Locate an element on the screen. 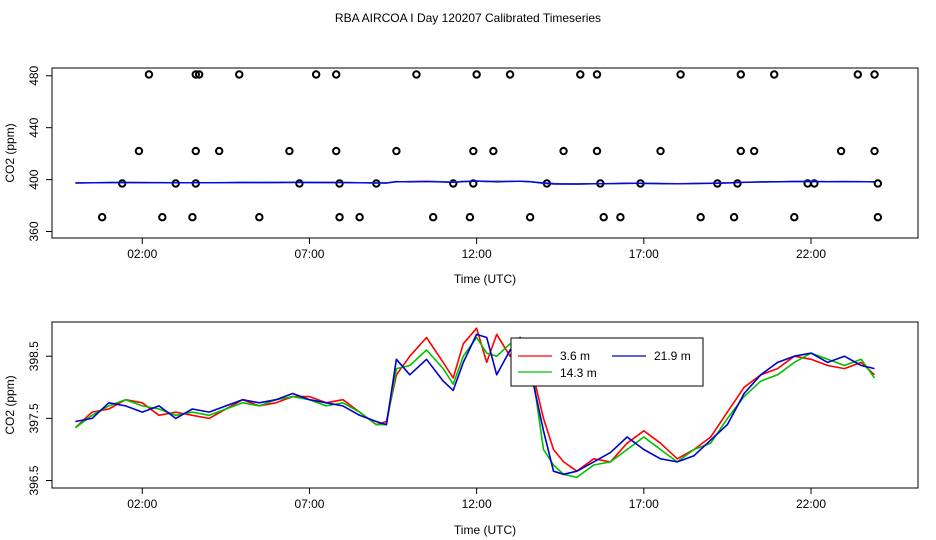  y-tick-label: 440 is located at coordinates (34, 127).